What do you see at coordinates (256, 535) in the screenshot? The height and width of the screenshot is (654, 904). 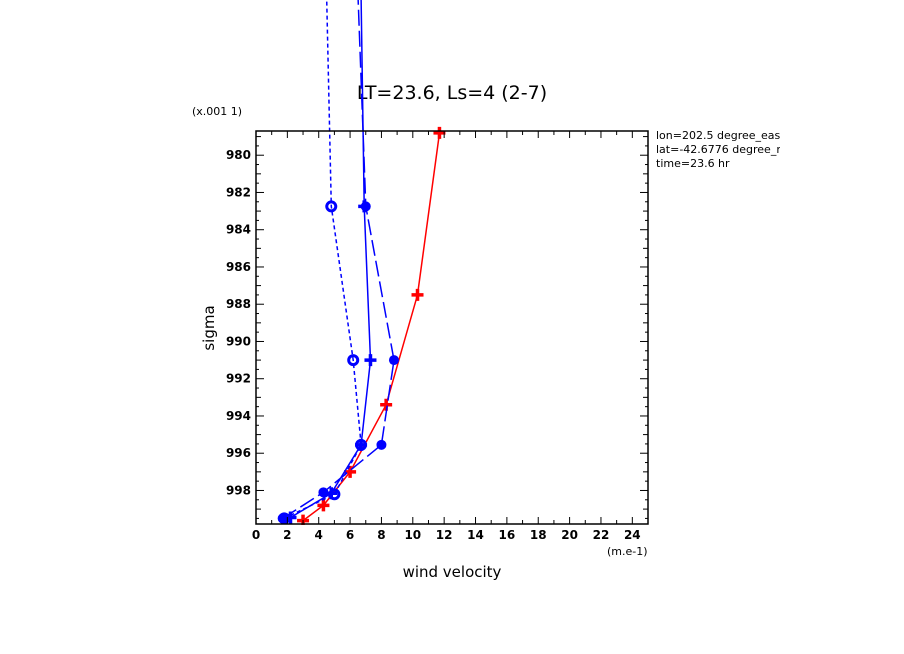 I see `x-tick-label: 0` at bounding box center [256, 535].